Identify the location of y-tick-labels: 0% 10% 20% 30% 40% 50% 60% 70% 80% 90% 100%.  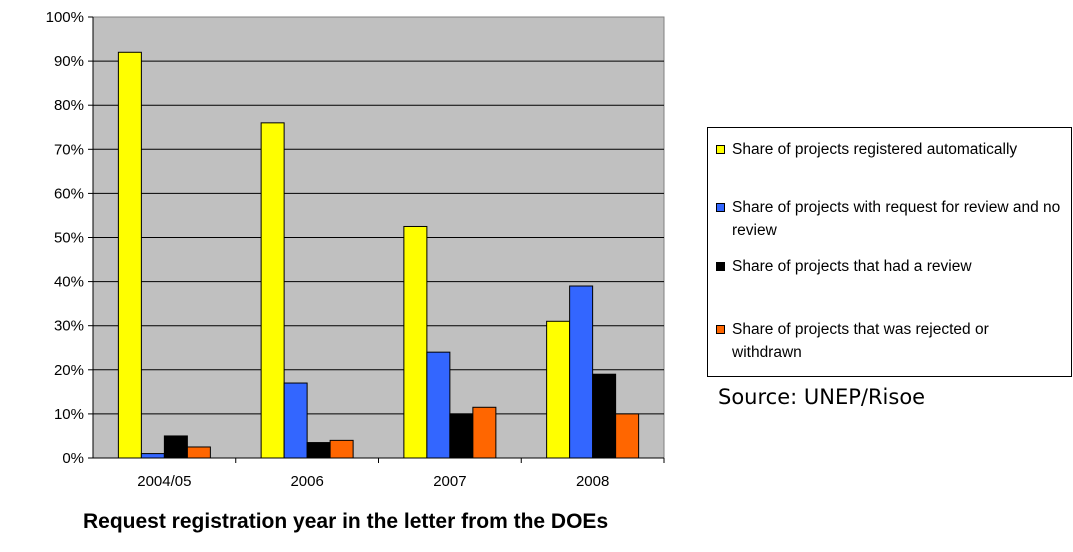
(65, 238).